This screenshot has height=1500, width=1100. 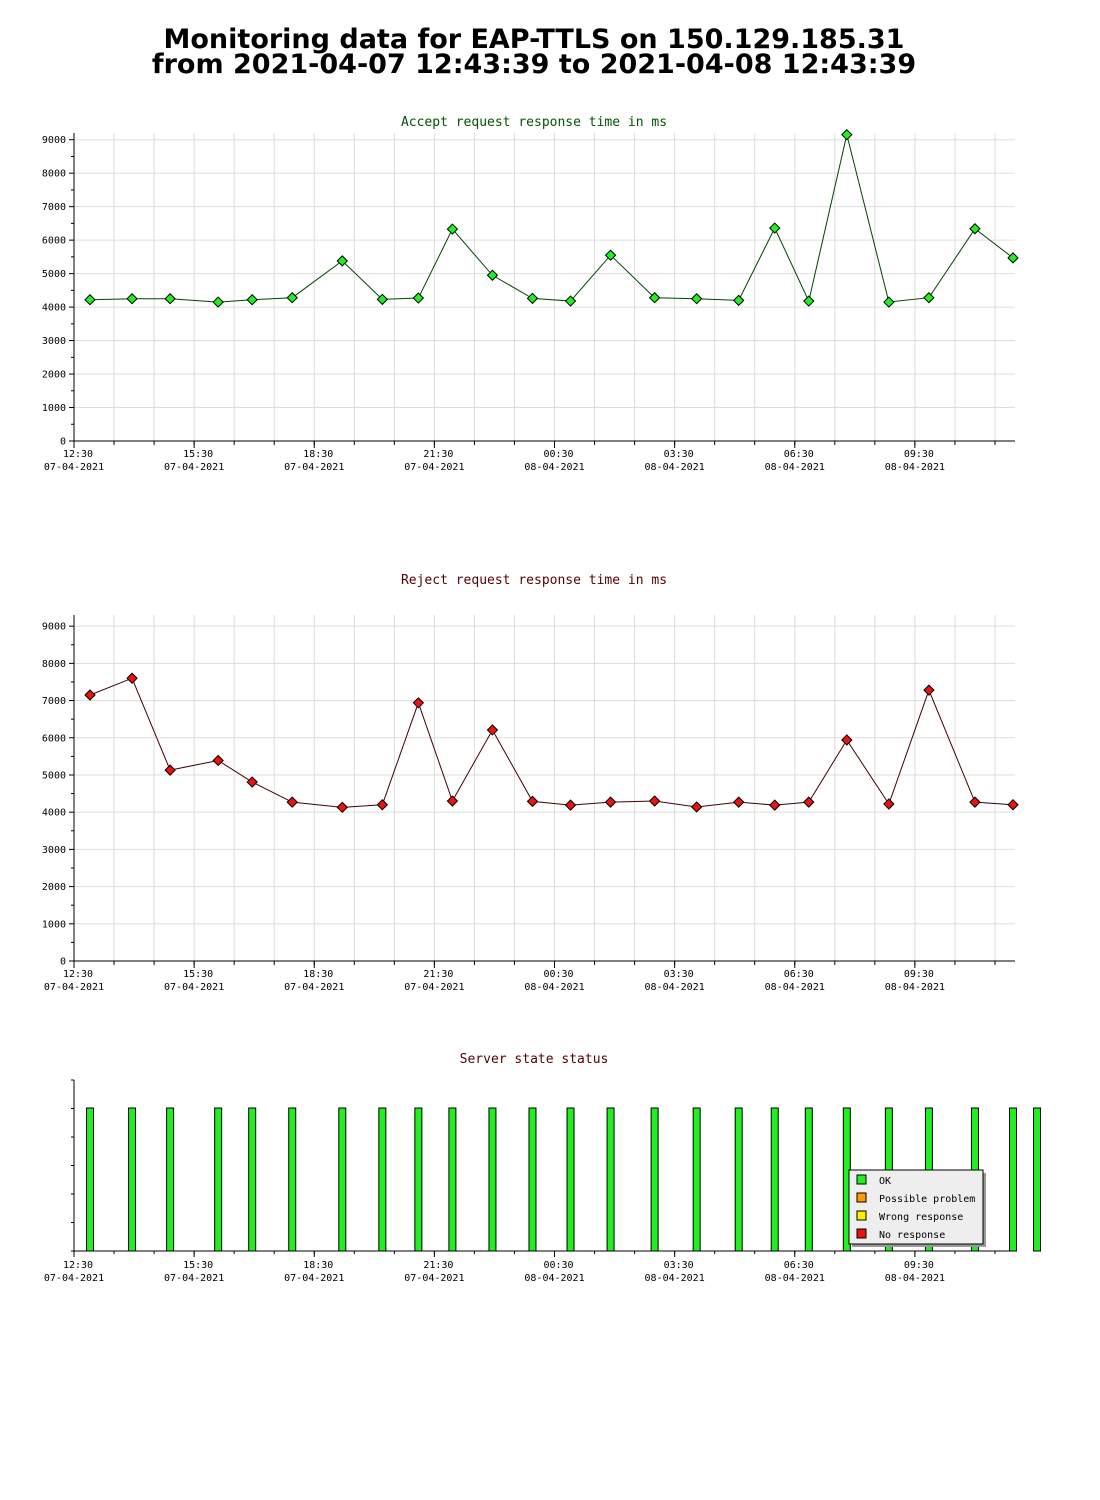 I want to click on reject-chart-title: Reject request response time in ms, so click(x=534, y=580).